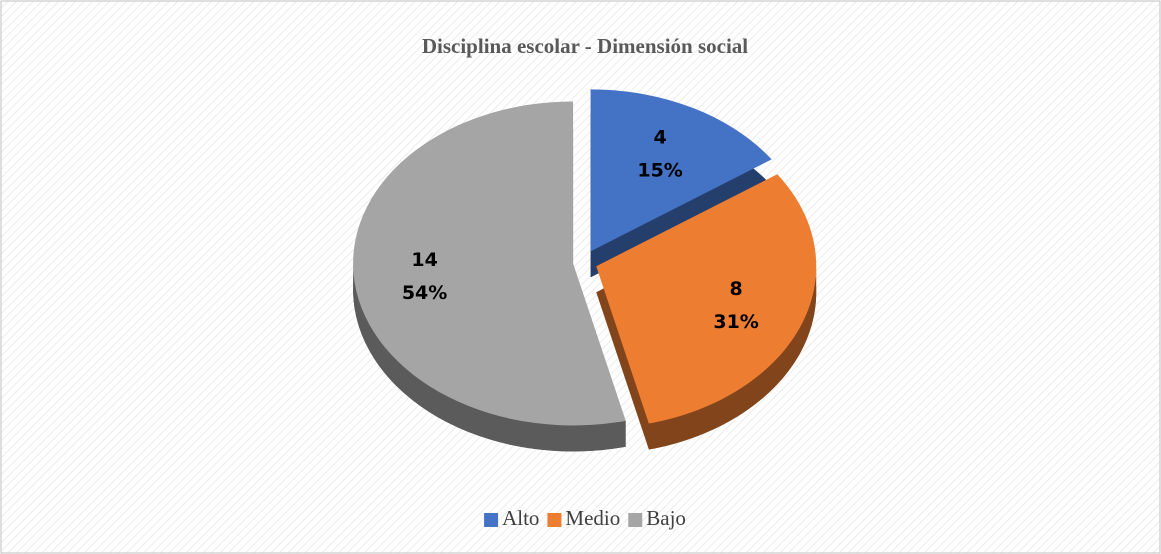 The image size is (1161, 554). I want to click on data-label-percent: 31%, so click(735, 322).